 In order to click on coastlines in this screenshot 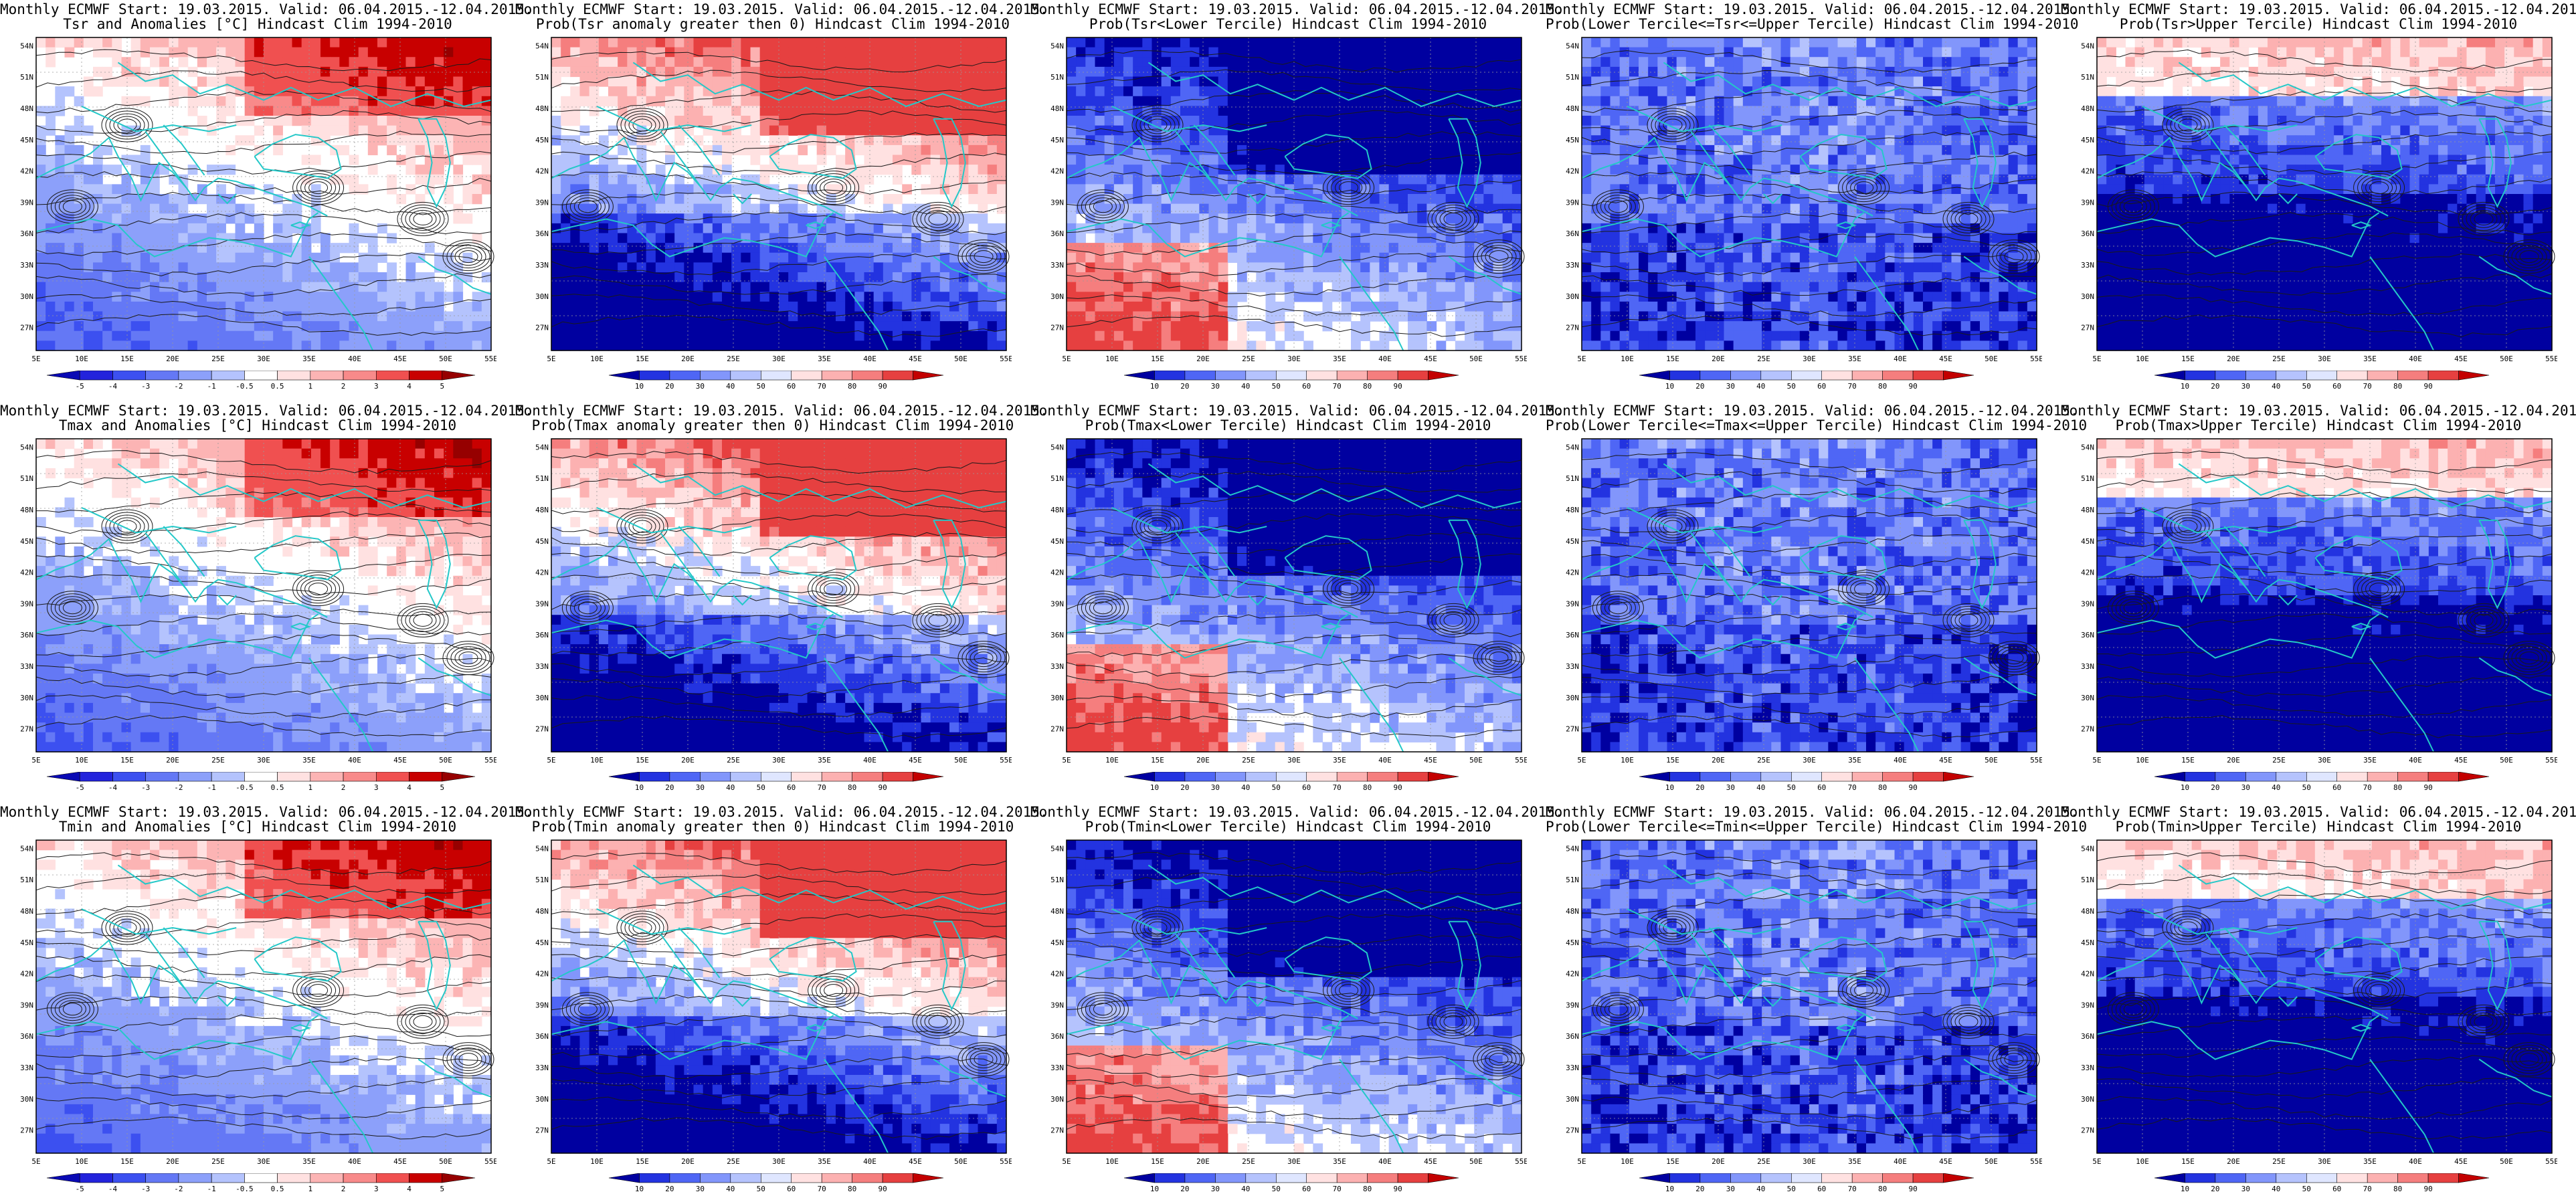, I will do `click(1809, 206)`.